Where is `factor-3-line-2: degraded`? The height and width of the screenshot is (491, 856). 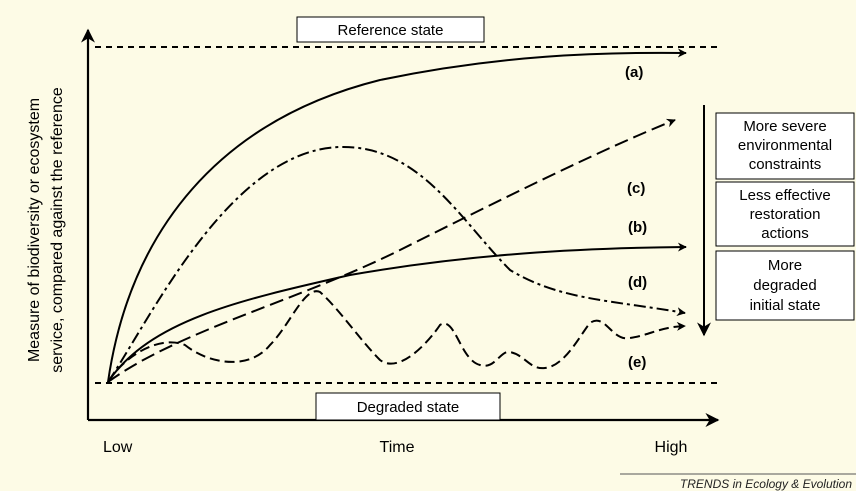 factor-3-line-2: degraded is located at coordinates (784, 285).